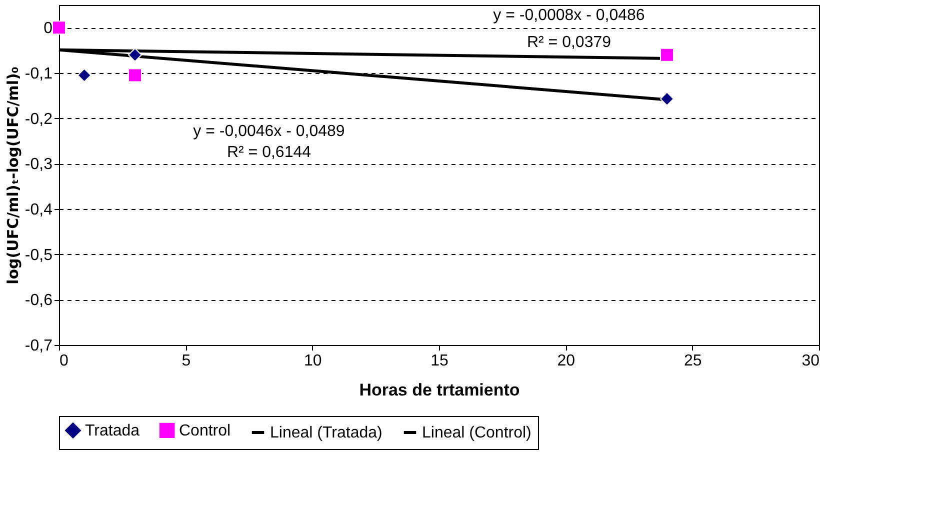 Image resolution: width=938 pixels, height=531 pixels. What do you see at coordinates (811, 361) in the screenshot?
I see `x-tick-label: 30` at bounding box center [811, 361].